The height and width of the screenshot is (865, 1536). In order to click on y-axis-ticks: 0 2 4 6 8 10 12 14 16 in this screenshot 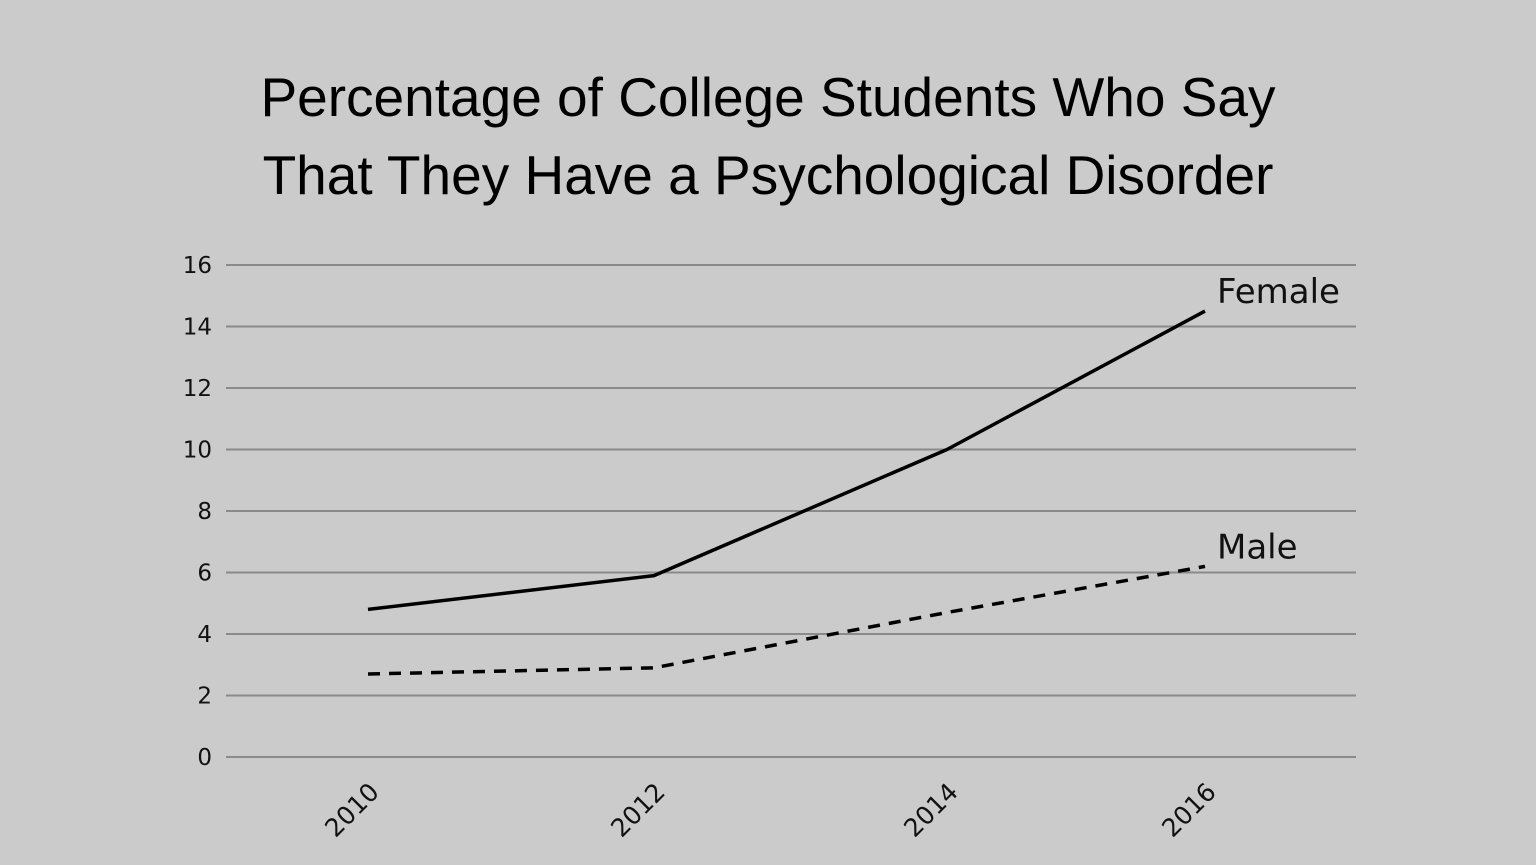, I will do `click(197, 512)`.